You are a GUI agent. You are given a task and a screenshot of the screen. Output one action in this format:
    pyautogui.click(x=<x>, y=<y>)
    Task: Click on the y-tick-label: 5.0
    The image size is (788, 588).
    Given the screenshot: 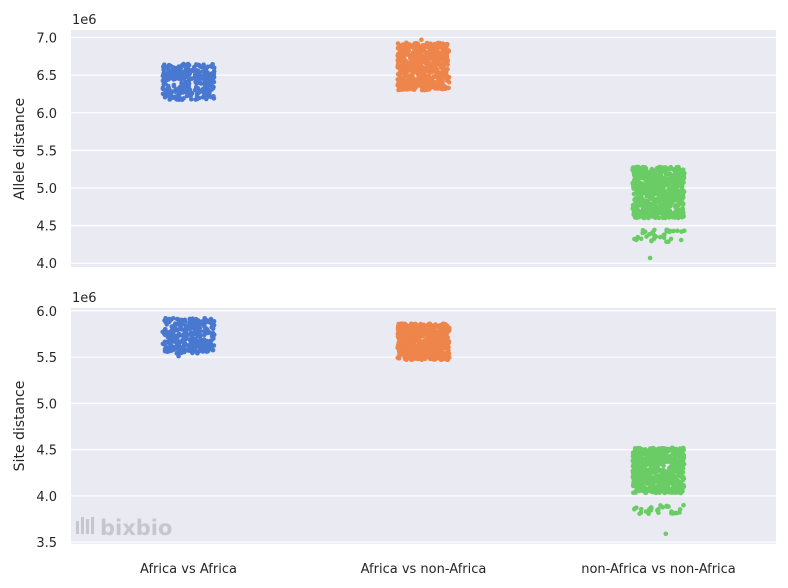 What is the action you would take?
    pyautogui.click(x=46, y=404)
    